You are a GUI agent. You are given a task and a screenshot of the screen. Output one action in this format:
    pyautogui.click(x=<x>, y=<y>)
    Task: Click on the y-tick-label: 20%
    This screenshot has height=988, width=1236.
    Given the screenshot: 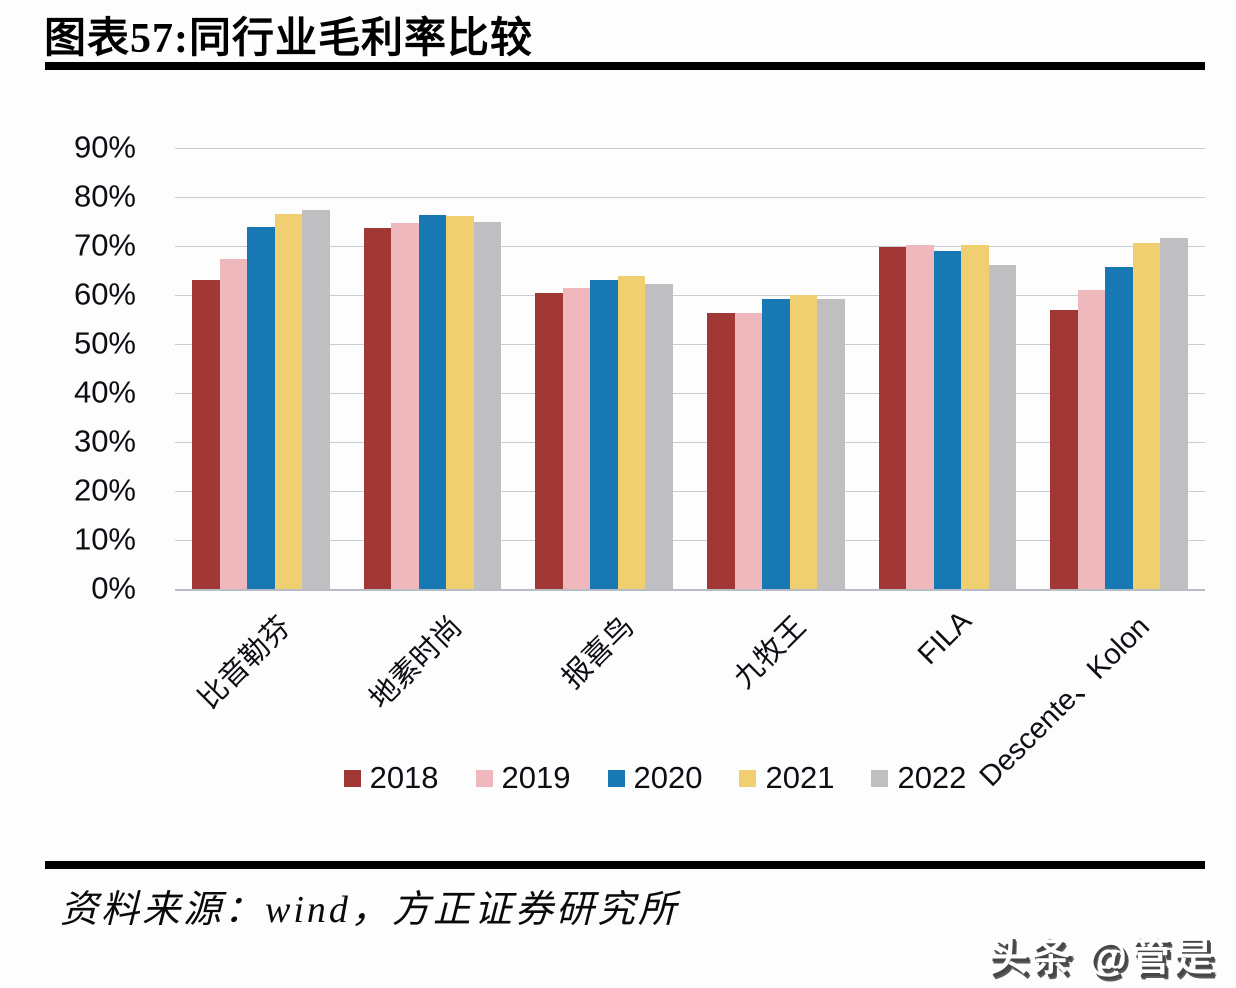 What is the action you would take?
    pyautogui.click(x=104, y=490)
    